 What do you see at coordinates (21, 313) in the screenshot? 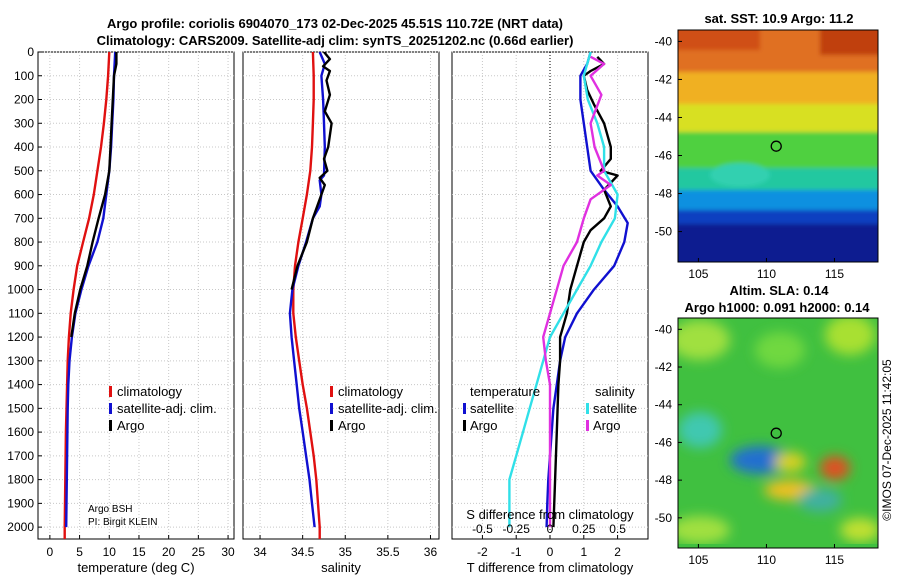
I see `y-tick-label: 1100` at bounding box center [21, 313].